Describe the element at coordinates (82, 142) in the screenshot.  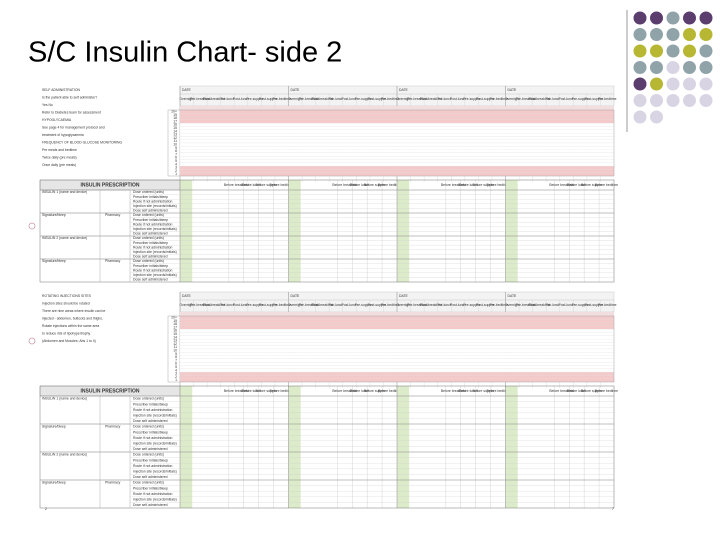
I see `note: FREQUENCY OF BLOOD GLUCOSE MONITORING` at that location.